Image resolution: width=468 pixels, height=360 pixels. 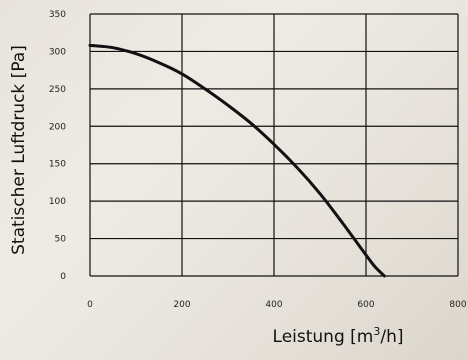 What do you see at coordinates (57, 52) in the screenshot?
I see `y-tick-label: 300` at bounding box center [57, 52].